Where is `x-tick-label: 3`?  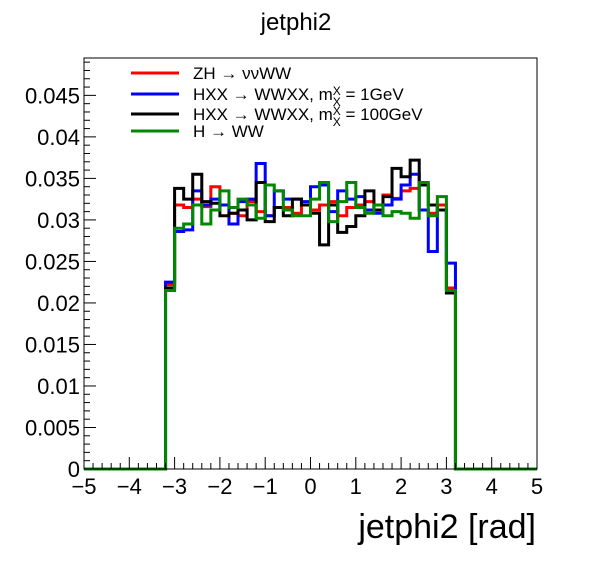 x-tick-label: 3 is located at coordinates (446, 486).